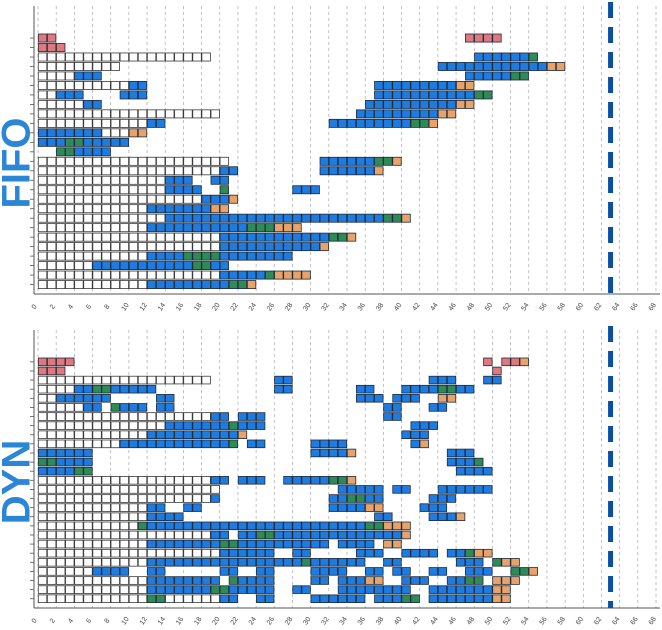 The width and height of the screenshot is (662, 630). What do you see at coordinates (634, 621) in the screenshot?
I see `x-tick-label: 66` at bounding box center [634, 621].